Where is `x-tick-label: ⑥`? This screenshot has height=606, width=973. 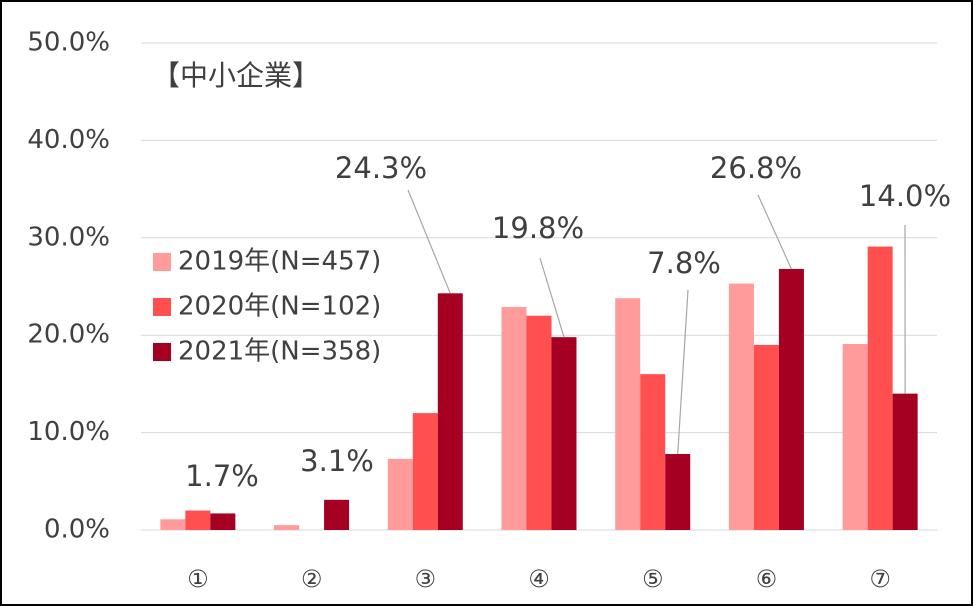
x-tick-label: ⑥ is located at coordinates (767, 579).